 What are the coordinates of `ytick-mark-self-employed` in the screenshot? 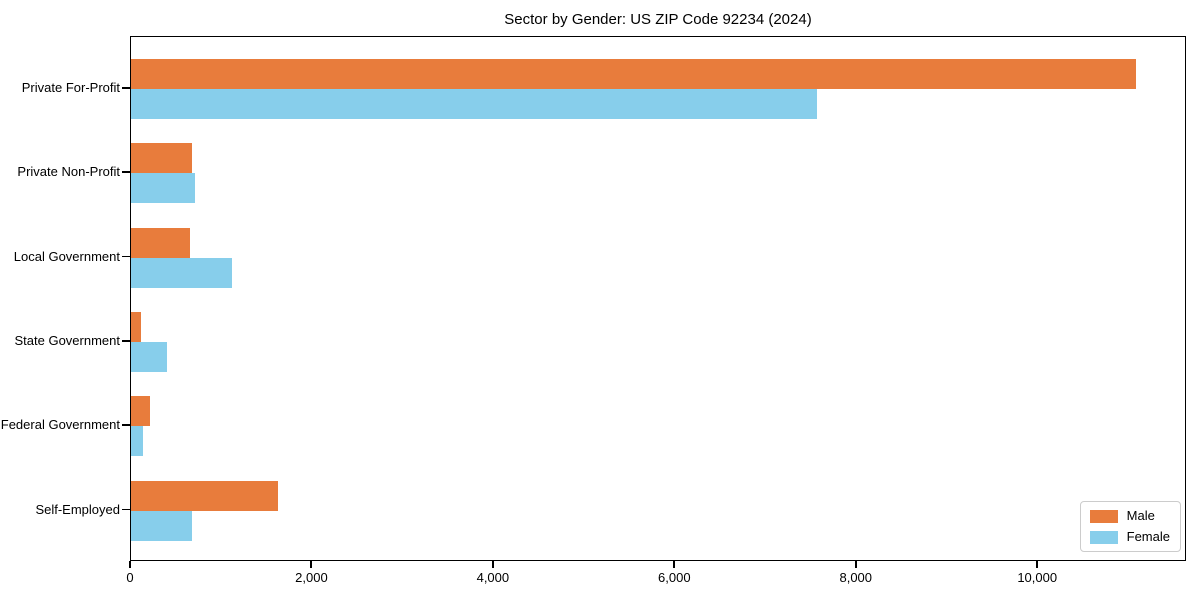 It's located at (126, 509).